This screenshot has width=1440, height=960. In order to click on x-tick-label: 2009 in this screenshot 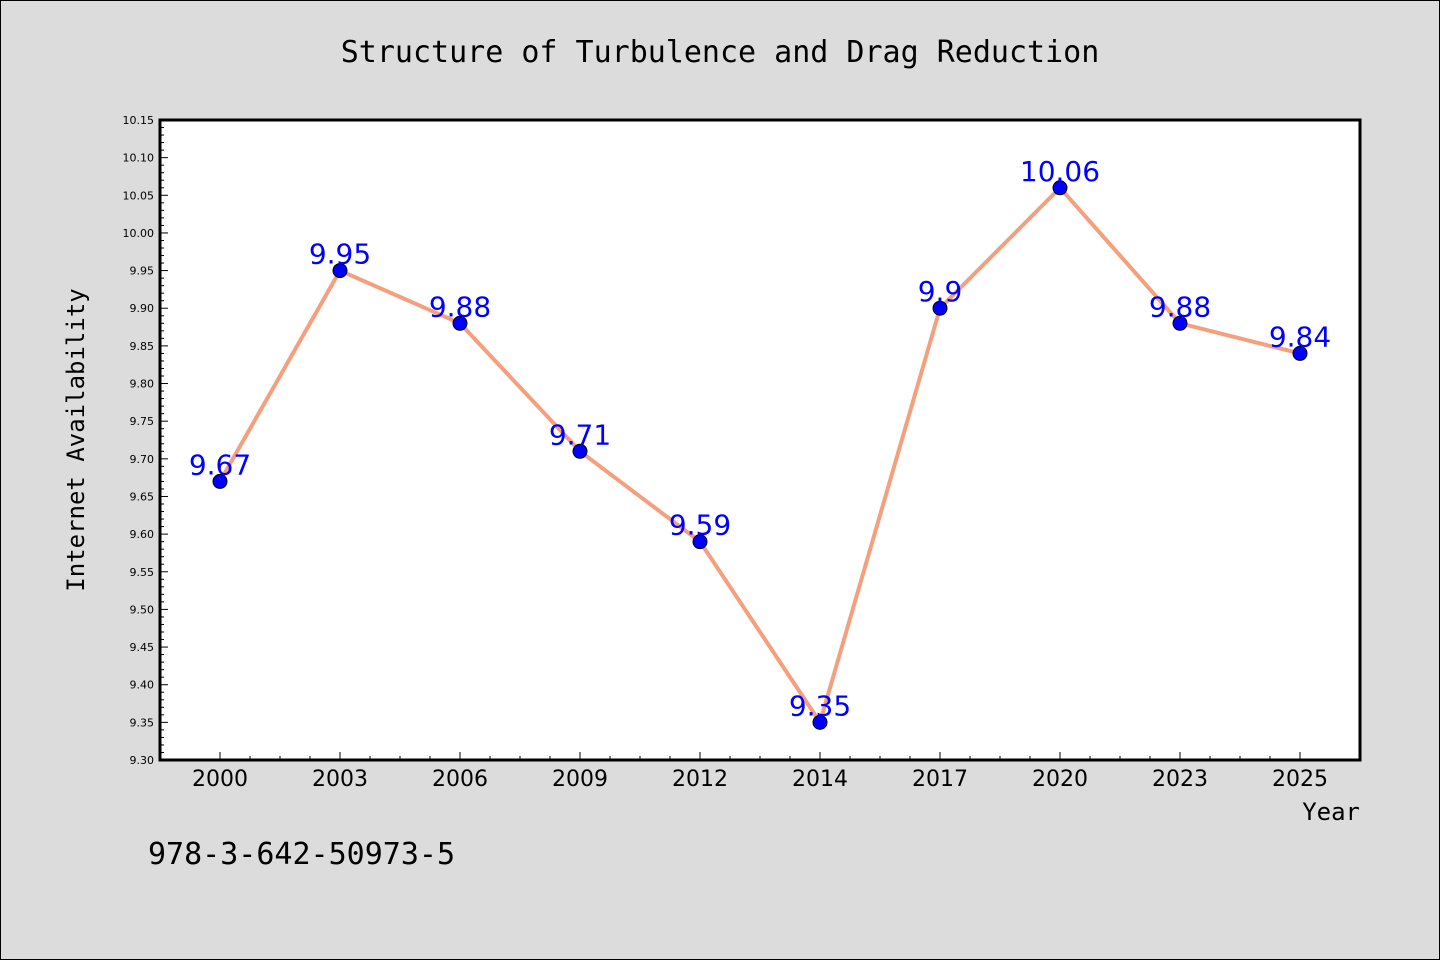, I will do `click(580, 779)`.